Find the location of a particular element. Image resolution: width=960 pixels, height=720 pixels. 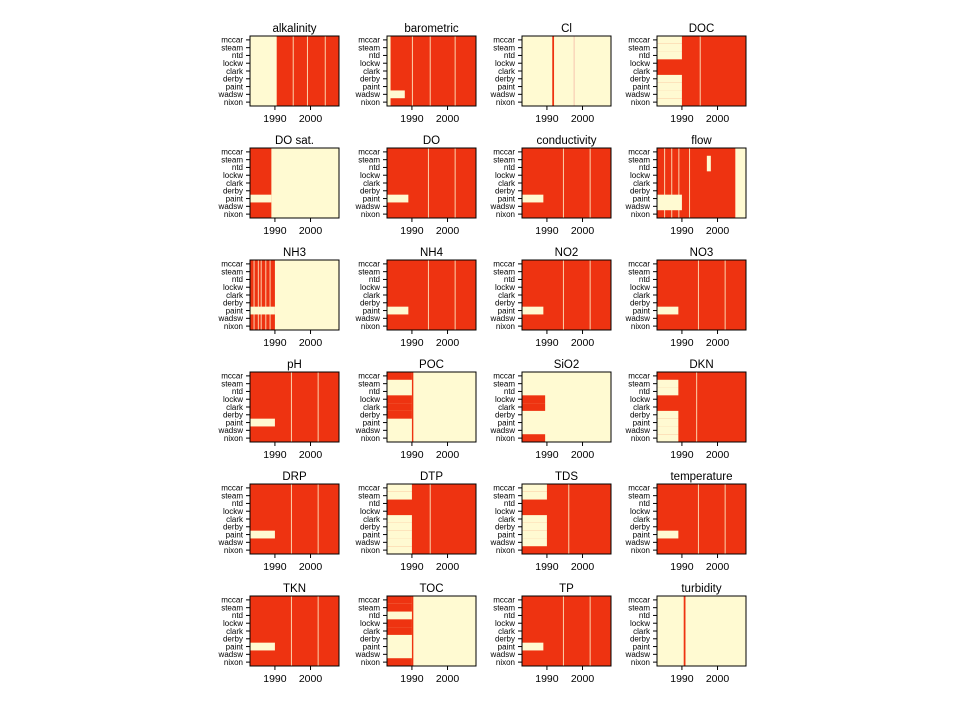

panel-title: NH4 is located at coordinates (432, 253).